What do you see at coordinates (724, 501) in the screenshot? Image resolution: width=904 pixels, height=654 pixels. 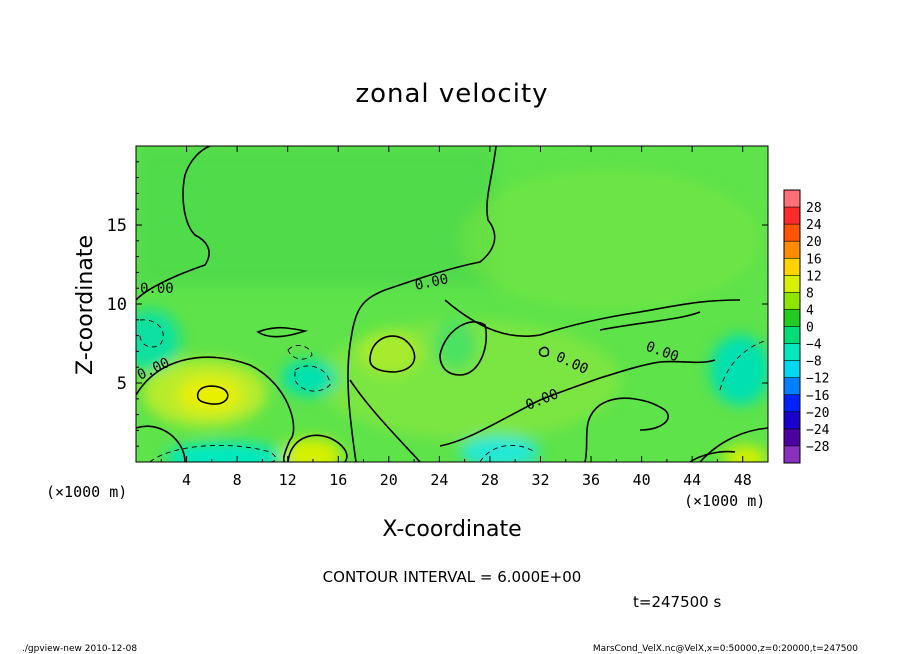 I see `x-unit-right: (×1000 m)` at bounding box center [724, 501].